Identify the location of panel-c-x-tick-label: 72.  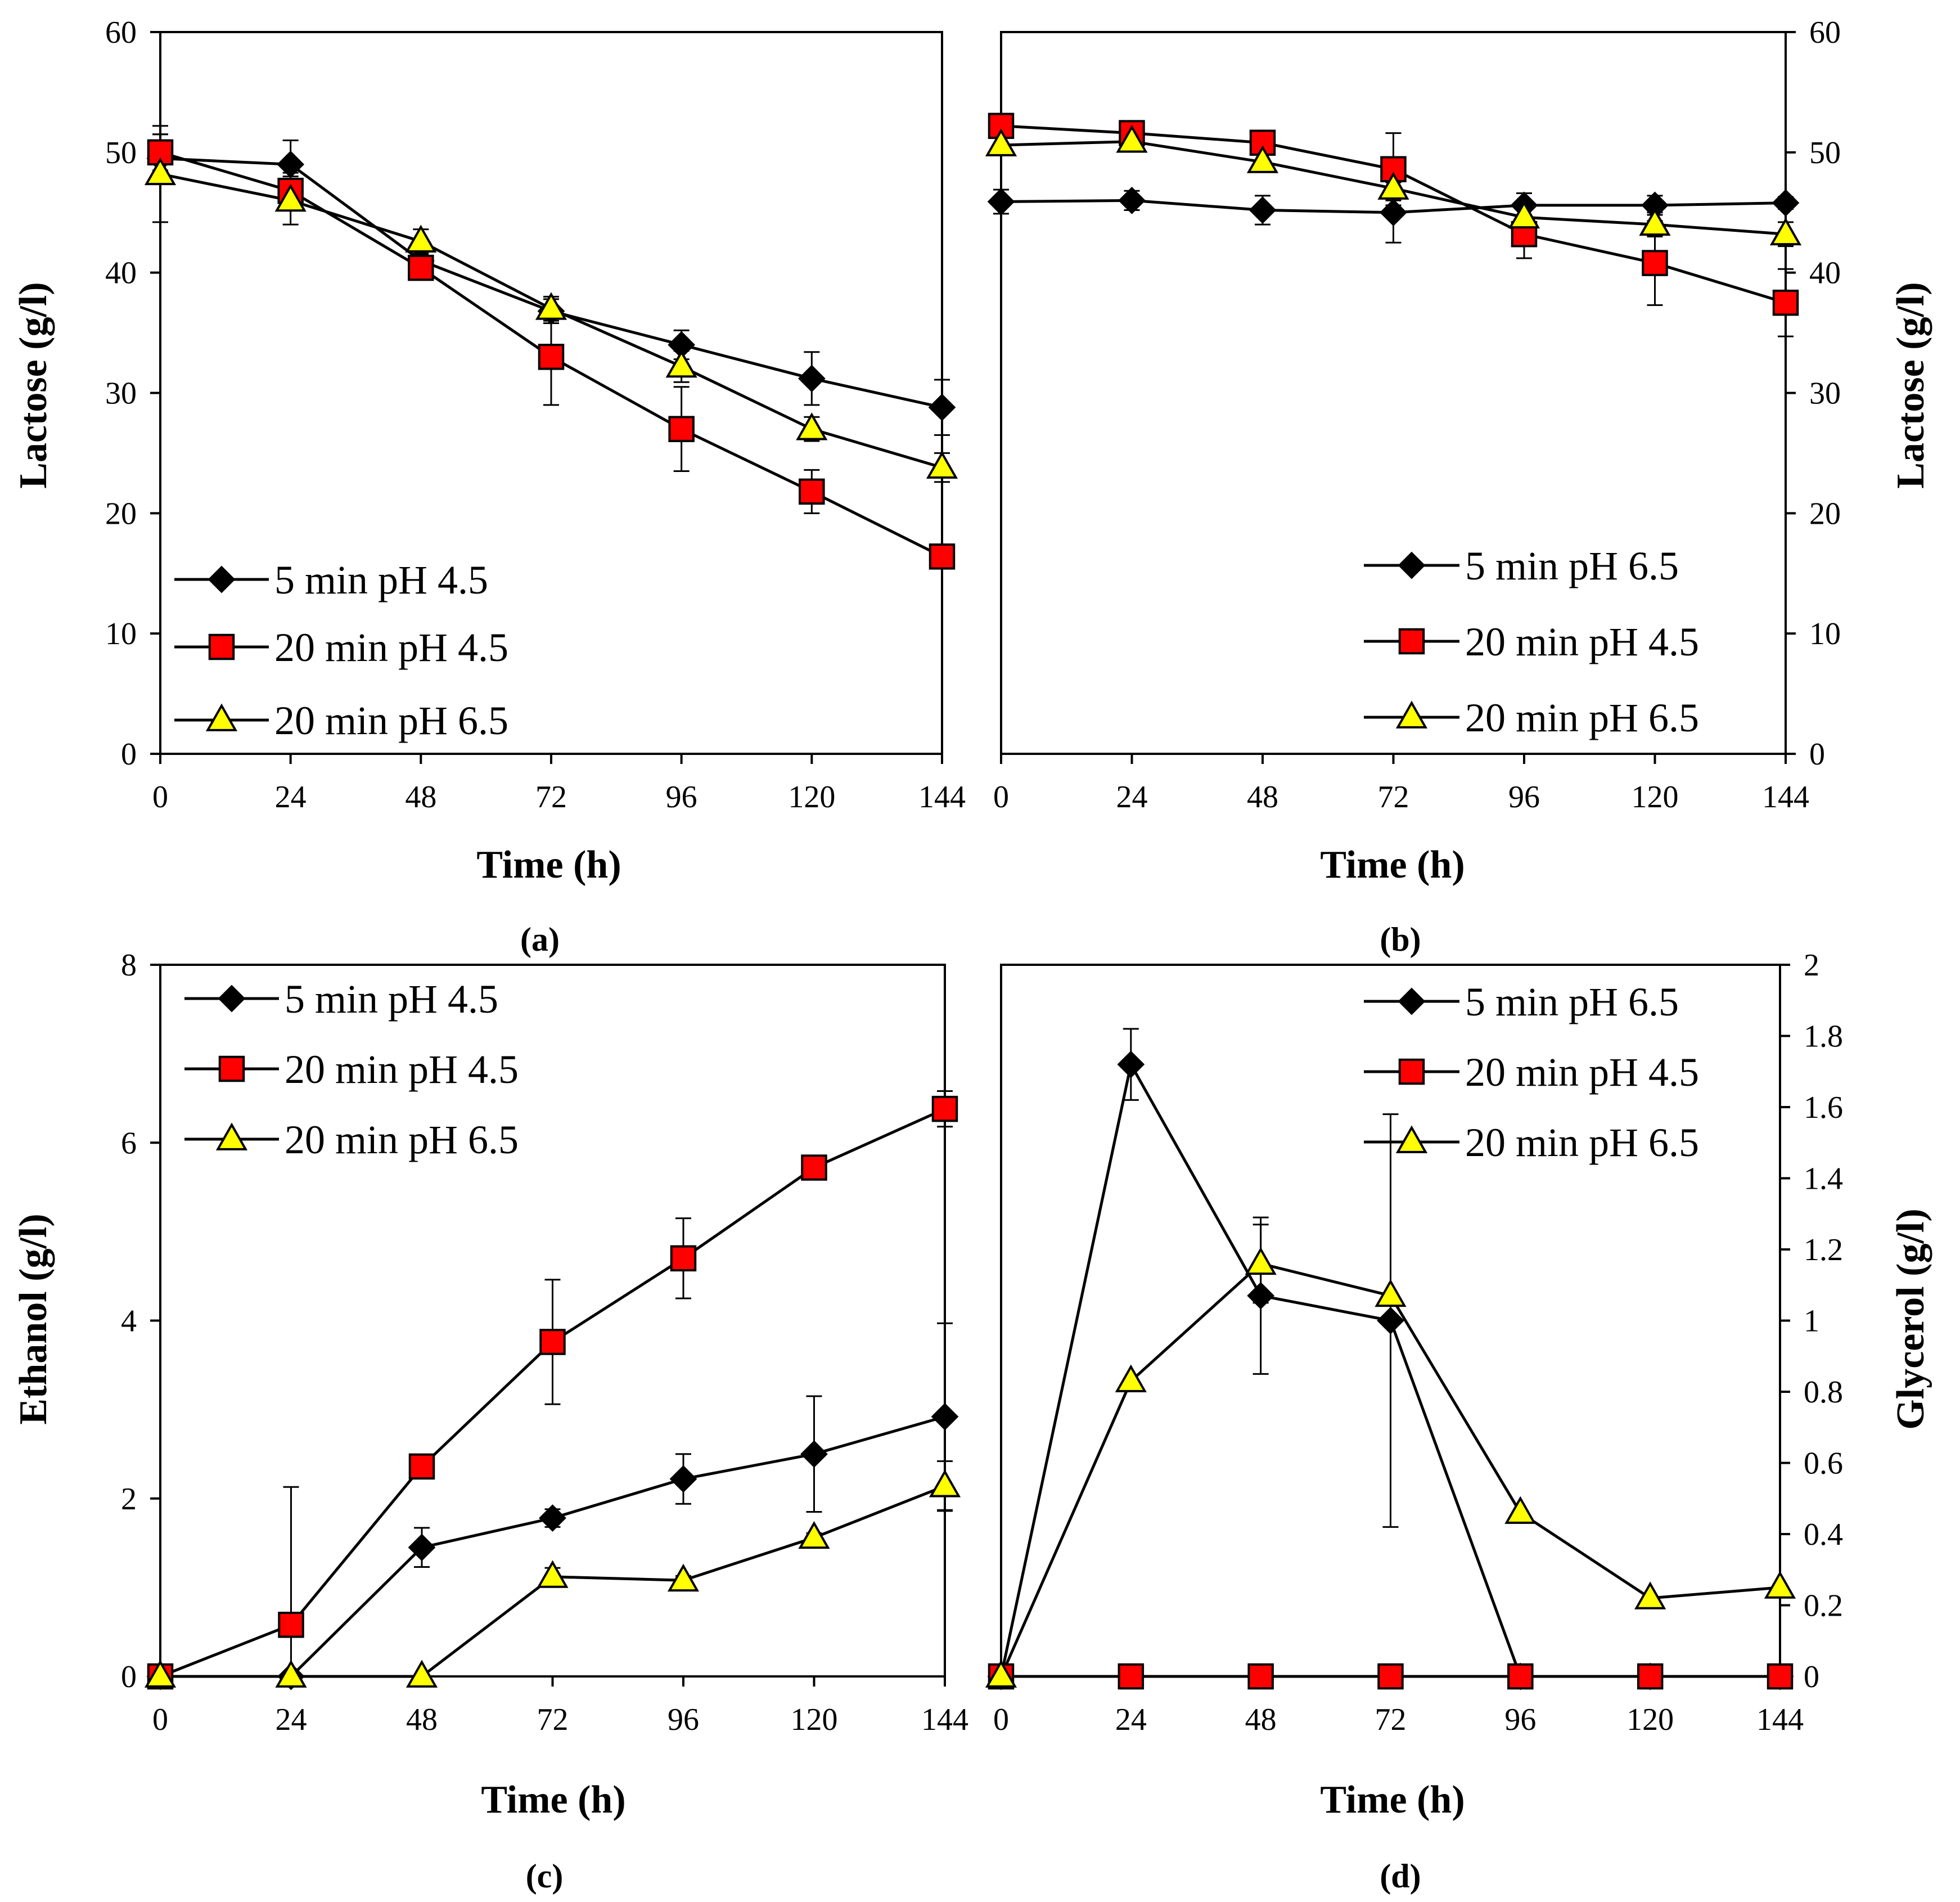
(553, 1719).